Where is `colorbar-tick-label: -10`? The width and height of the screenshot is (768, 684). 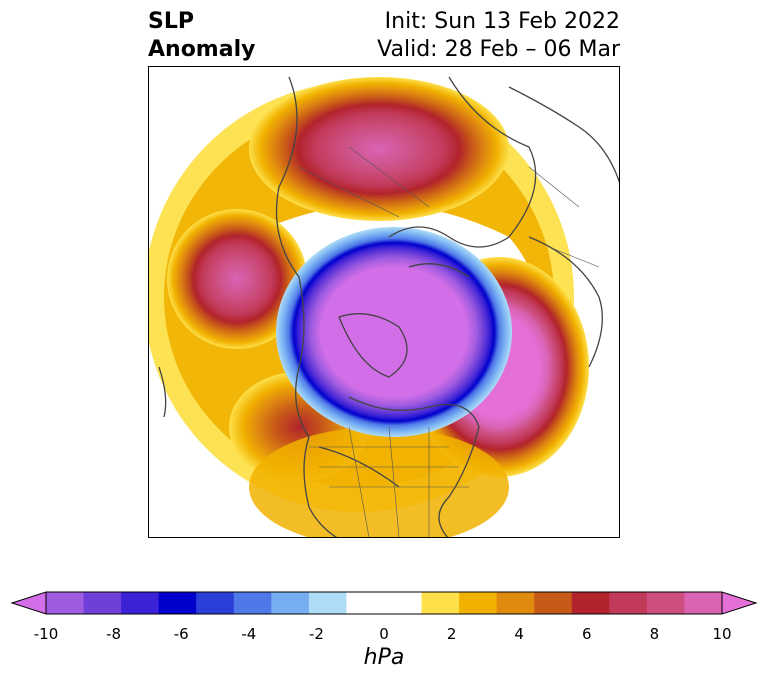 colorbar-tick-label: -10 is located at coordinates (46, 634).